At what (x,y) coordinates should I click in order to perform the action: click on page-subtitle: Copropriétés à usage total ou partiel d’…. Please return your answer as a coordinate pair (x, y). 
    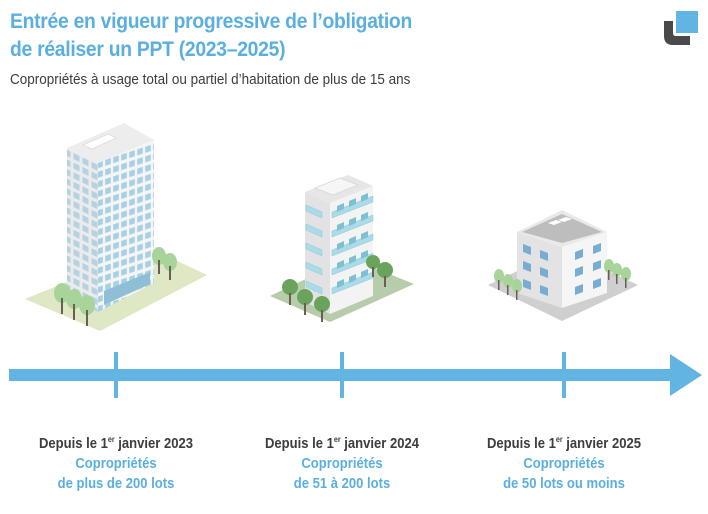
    Looking at the image, I should click on (210, 80).